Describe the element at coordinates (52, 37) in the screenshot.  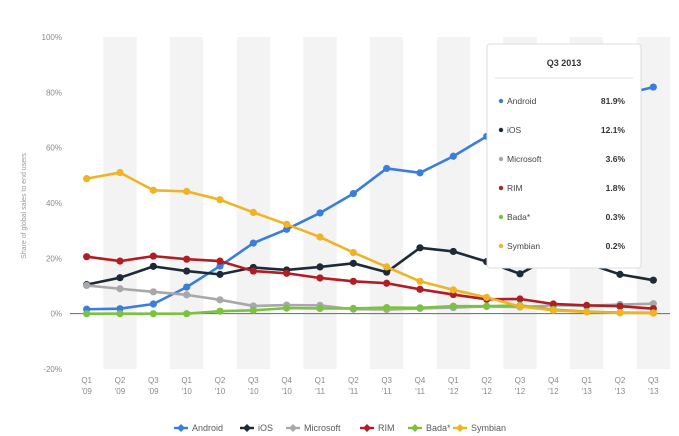
I see `y-tick-label: 100%` at that location.